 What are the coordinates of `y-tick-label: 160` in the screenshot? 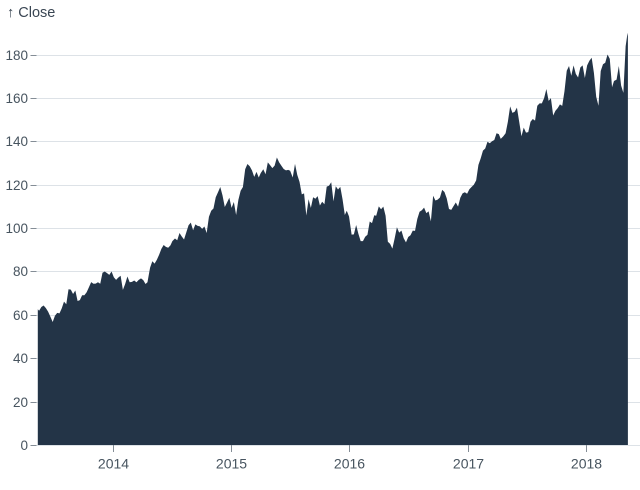 It's located at (16, 98).